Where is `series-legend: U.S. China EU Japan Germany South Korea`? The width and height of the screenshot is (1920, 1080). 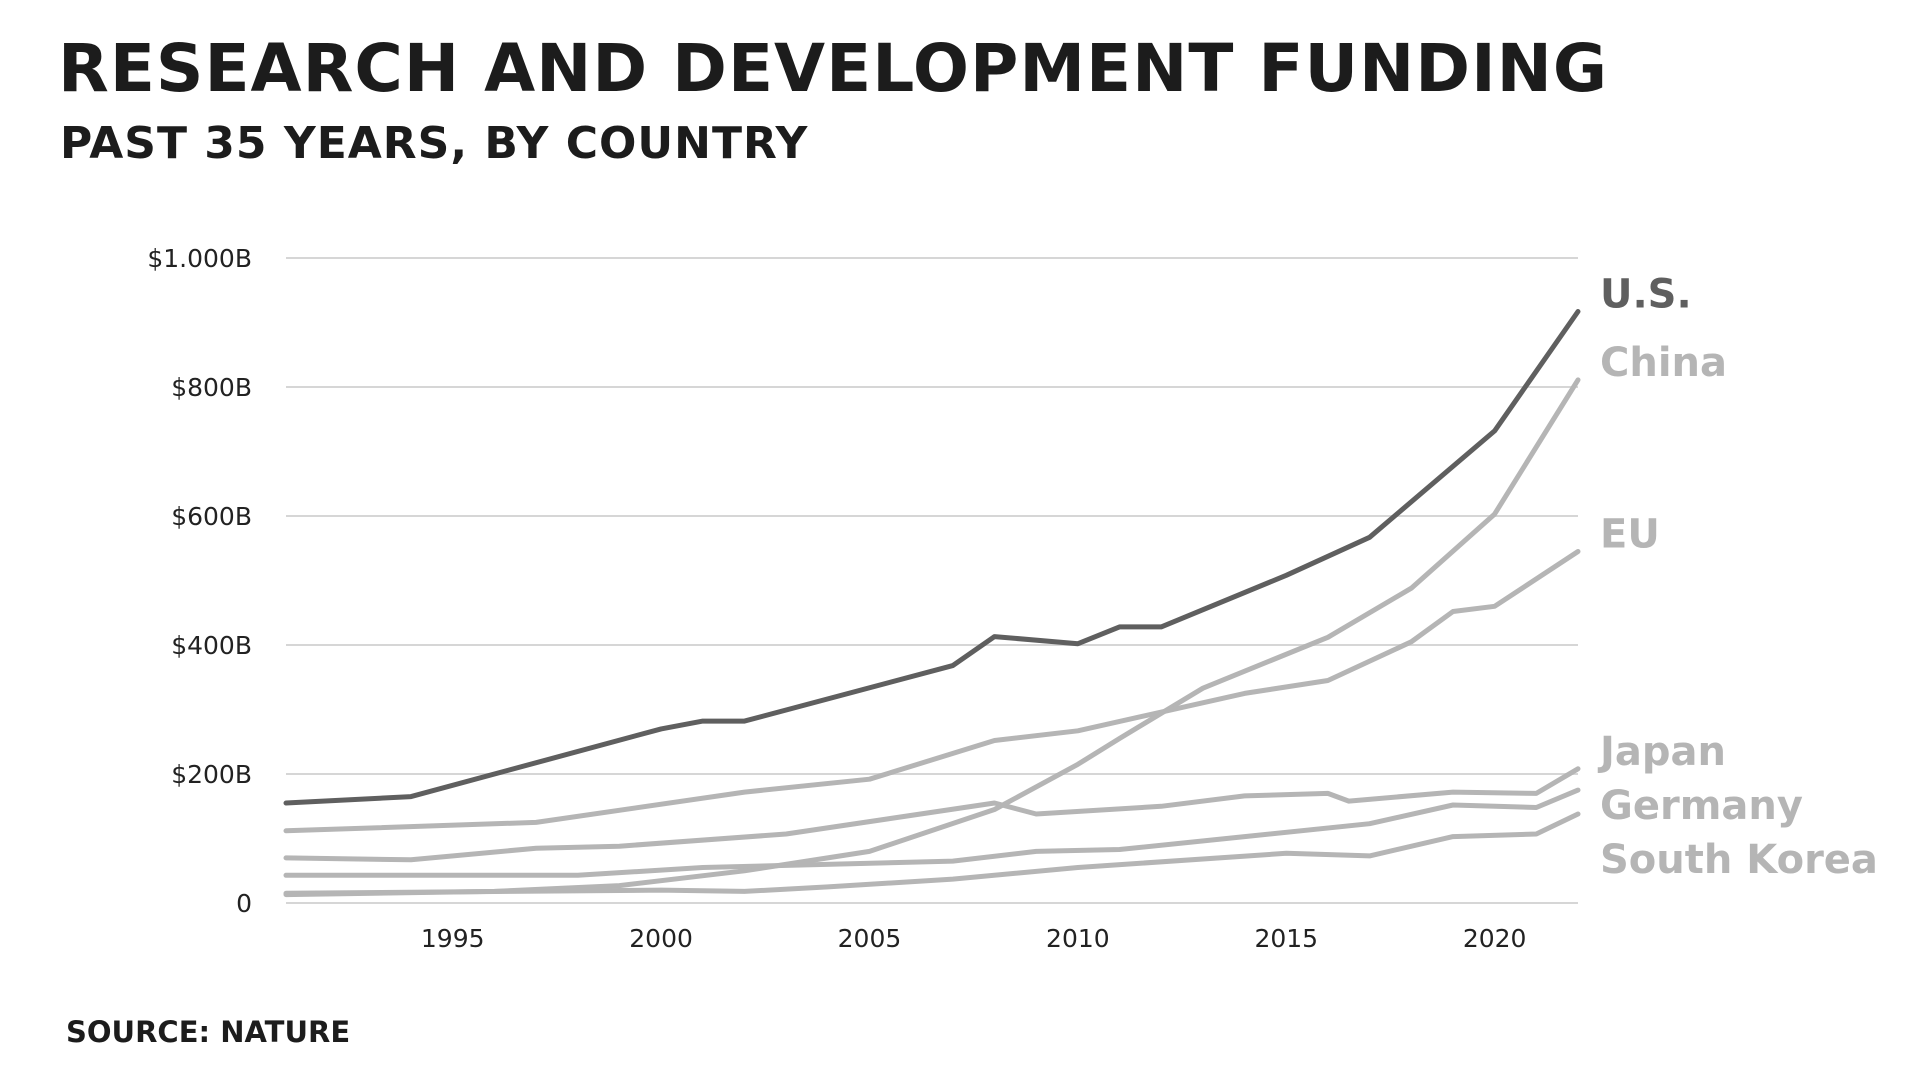
series-legend: U.S. China EU Japan Germany South Korea is located at coordinates (1737, 577).